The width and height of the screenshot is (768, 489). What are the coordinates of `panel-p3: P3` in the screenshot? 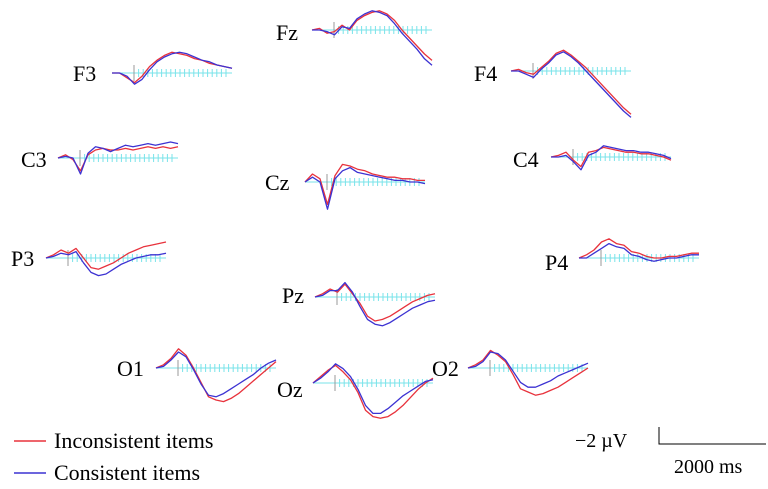 It's located at (89, 259).